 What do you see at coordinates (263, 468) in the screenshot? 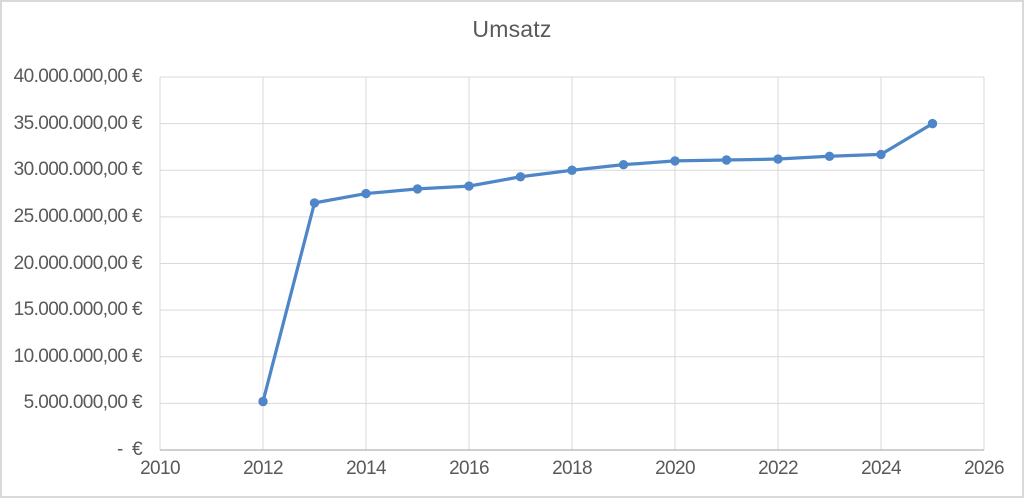
I see `x-tick-label: 2012` at bounding box center [263, 468].